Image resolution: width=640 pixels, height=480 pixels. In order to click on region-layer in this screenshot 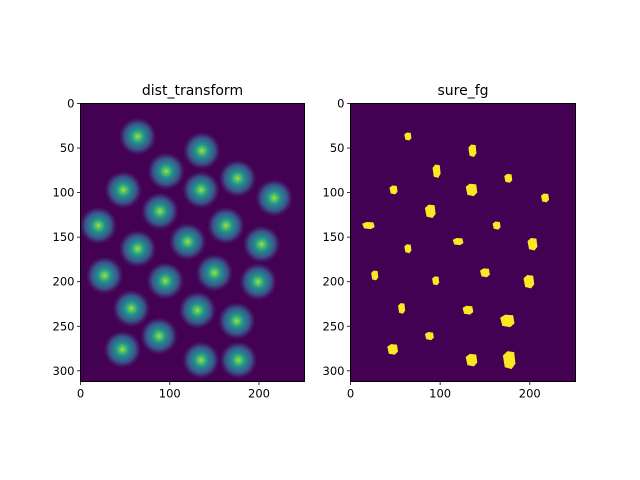, I will do `click(456, 251)`.